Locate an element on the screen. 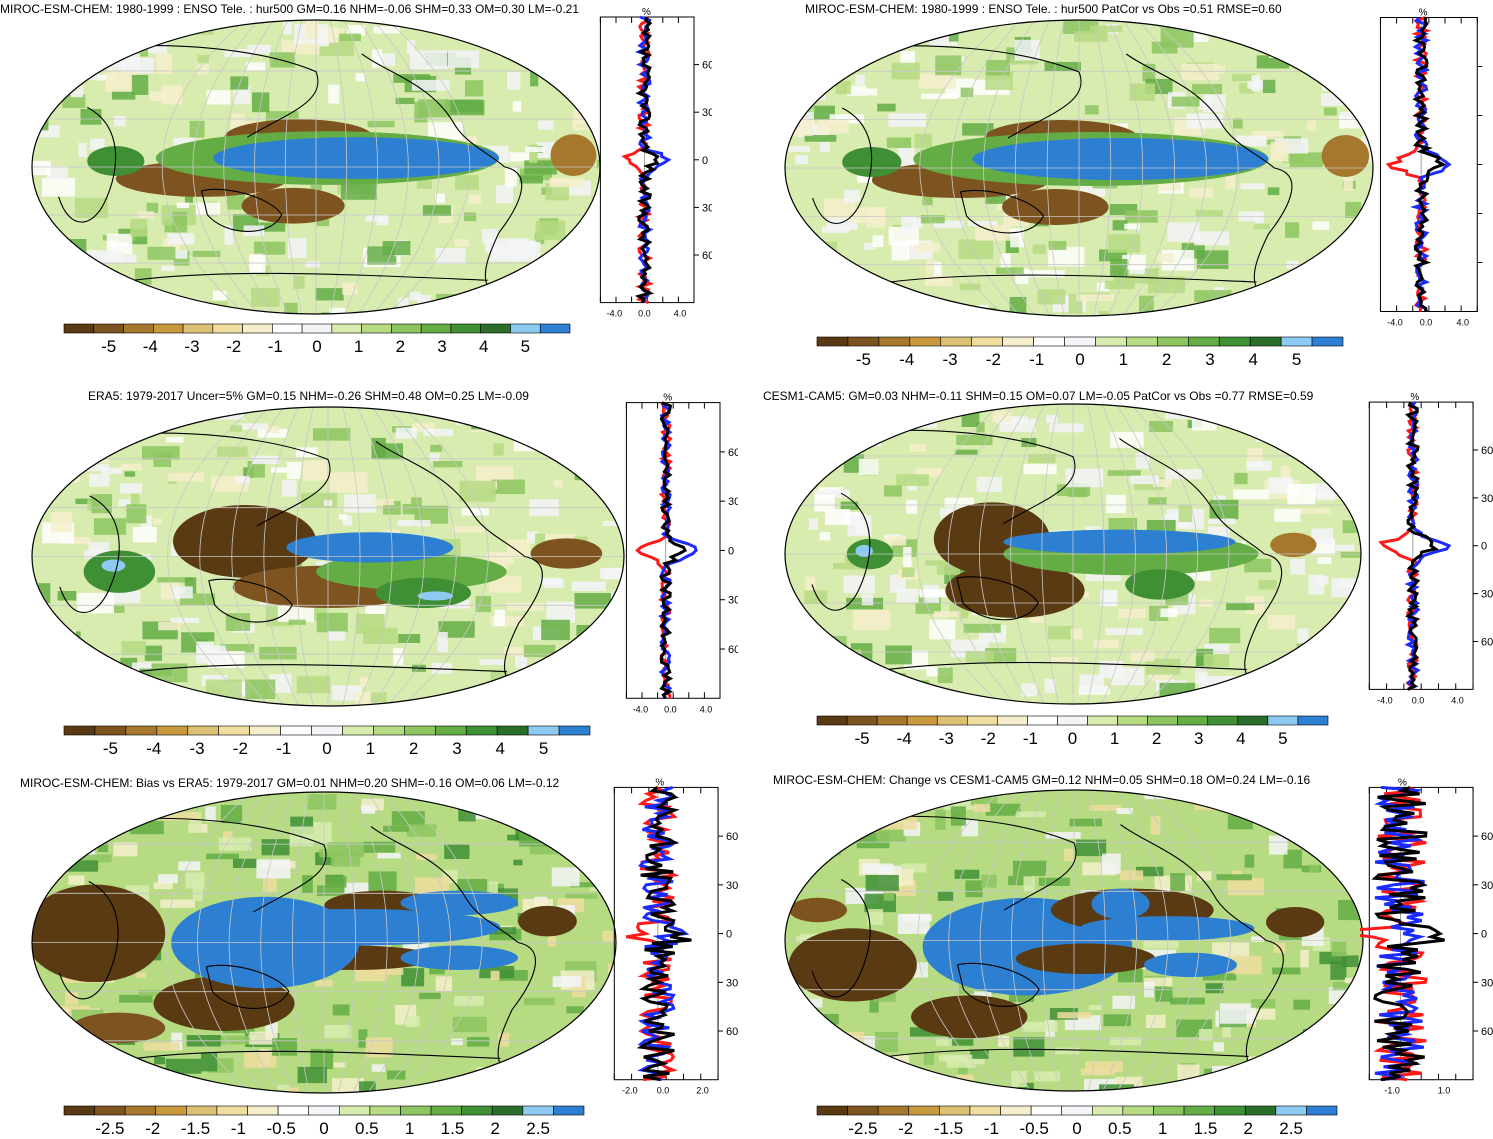 Image resolution: width=1493 pixels, height=1139 pixels. colorbar-label: -1.5 is located at coordinates (948, 1128).